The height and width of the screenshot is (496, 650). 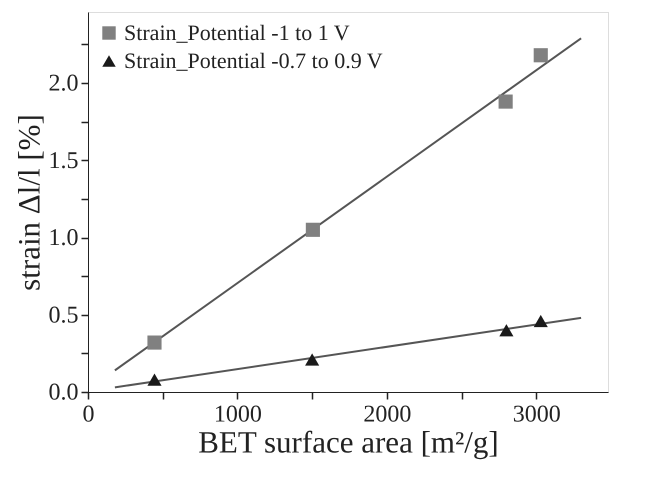 I want to click on y-tick-label: 0.0, so click(x=63, y=393).